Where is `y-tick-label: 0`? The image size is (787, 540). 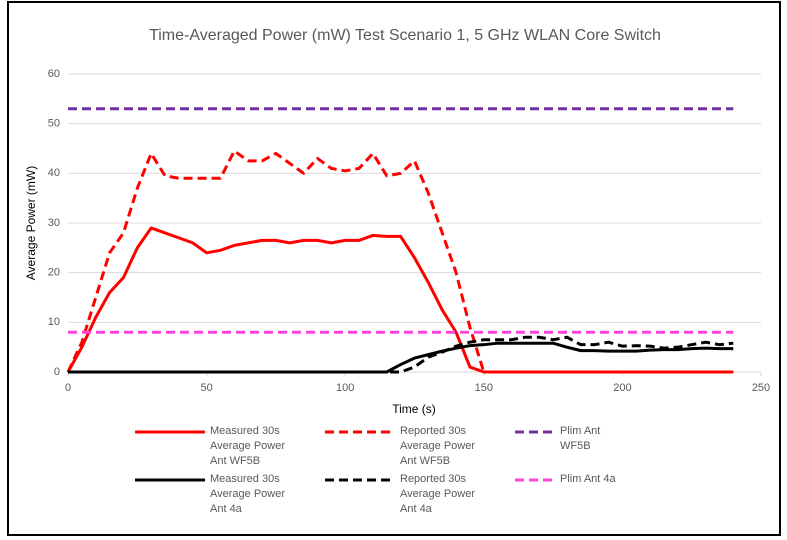
y-tick-label: 0 is located at coordinates (57, 372).